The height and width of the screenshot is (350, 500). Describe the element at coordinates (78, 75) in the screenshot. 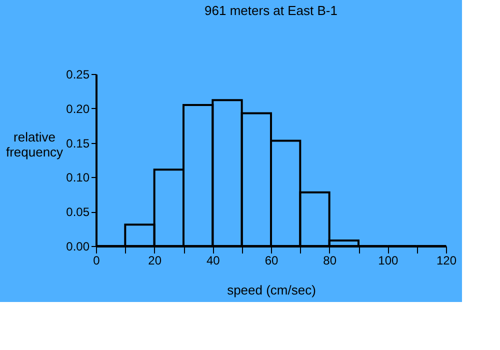

I see `y-tick-label: 0.25` at that location.